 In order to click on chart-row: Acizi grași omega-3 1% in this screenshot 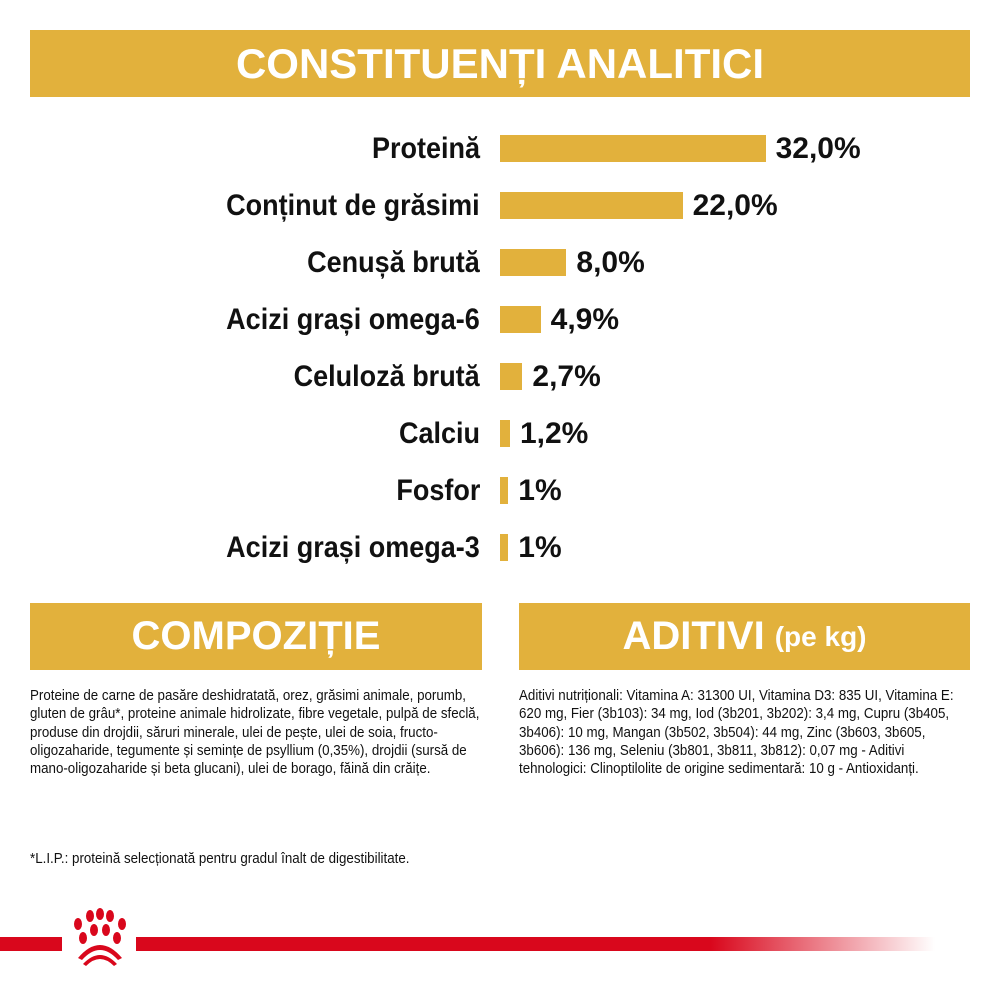, I will do `click(500, 548)`.